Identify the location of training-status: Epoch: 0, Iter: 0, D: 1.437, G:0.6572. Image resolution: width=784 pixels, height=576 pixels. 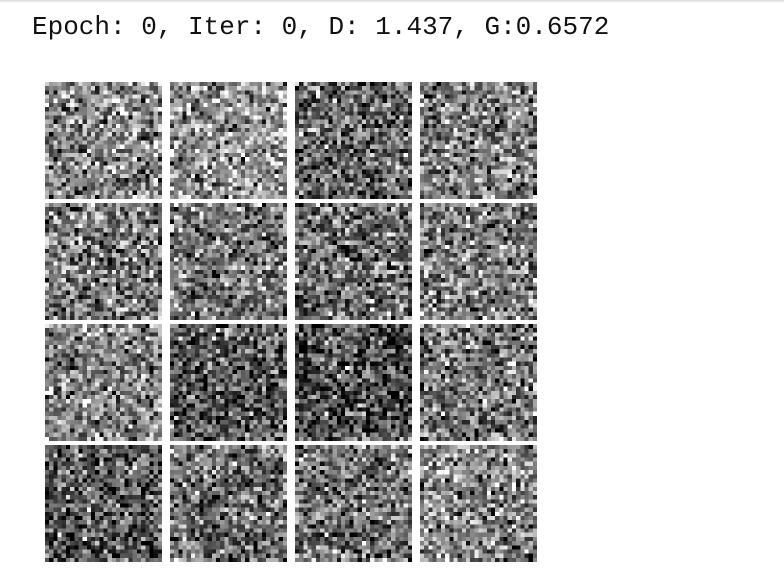
(321, 27).